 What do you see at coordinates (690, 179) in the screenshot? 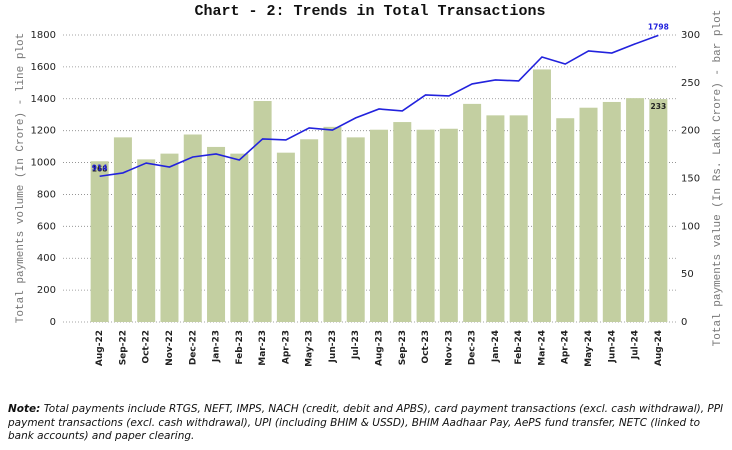
I see `y2-tick-label: 150` at bounding box center [690, 179].